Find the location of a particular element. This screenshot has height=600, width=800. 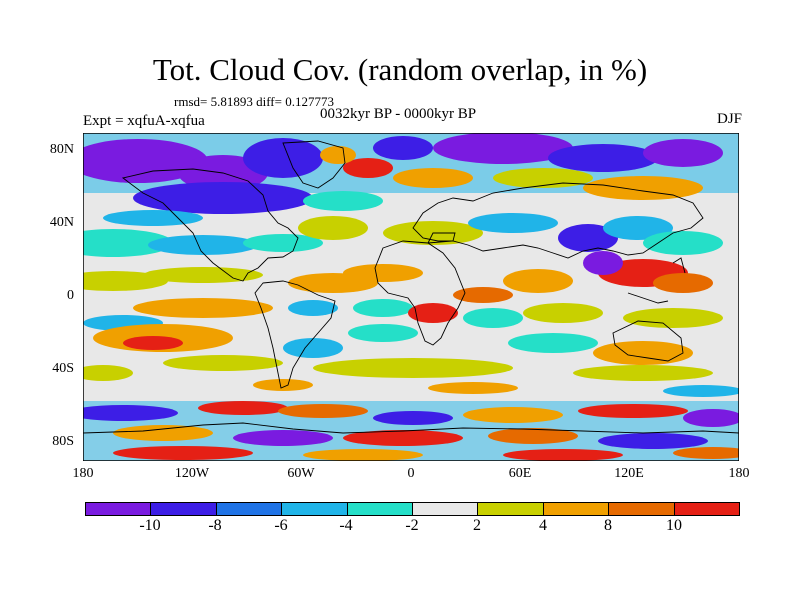

lon-tick-60w: 60W is located at coordinates (301, 473).